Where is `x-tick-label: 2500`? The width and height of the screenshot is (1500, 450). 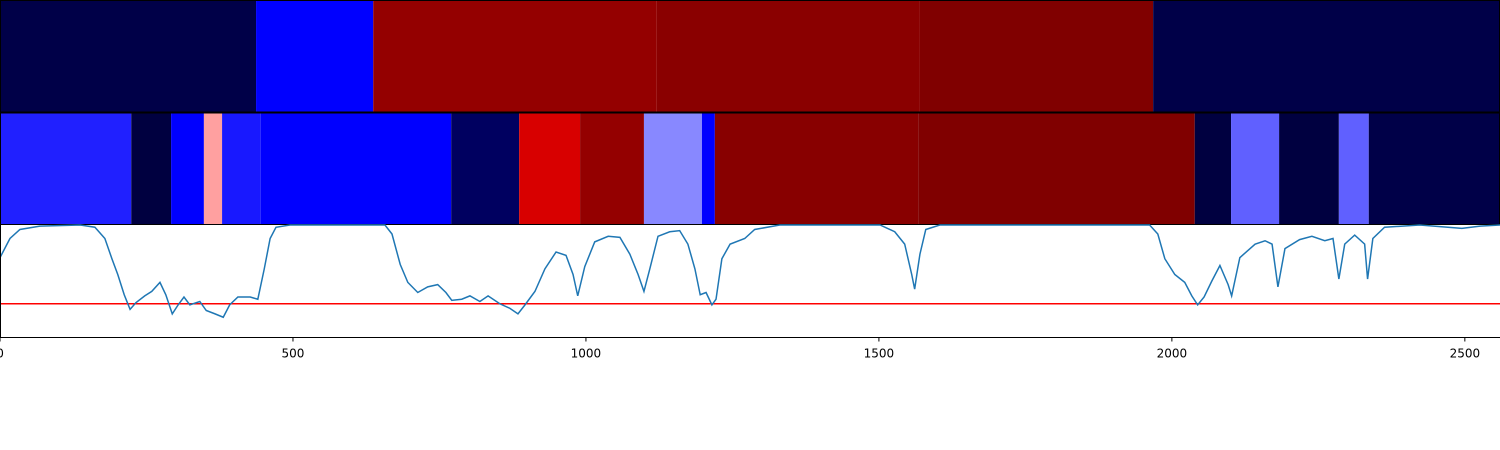 x-tick-label: 2500 is located at coordinates (1465, 354).